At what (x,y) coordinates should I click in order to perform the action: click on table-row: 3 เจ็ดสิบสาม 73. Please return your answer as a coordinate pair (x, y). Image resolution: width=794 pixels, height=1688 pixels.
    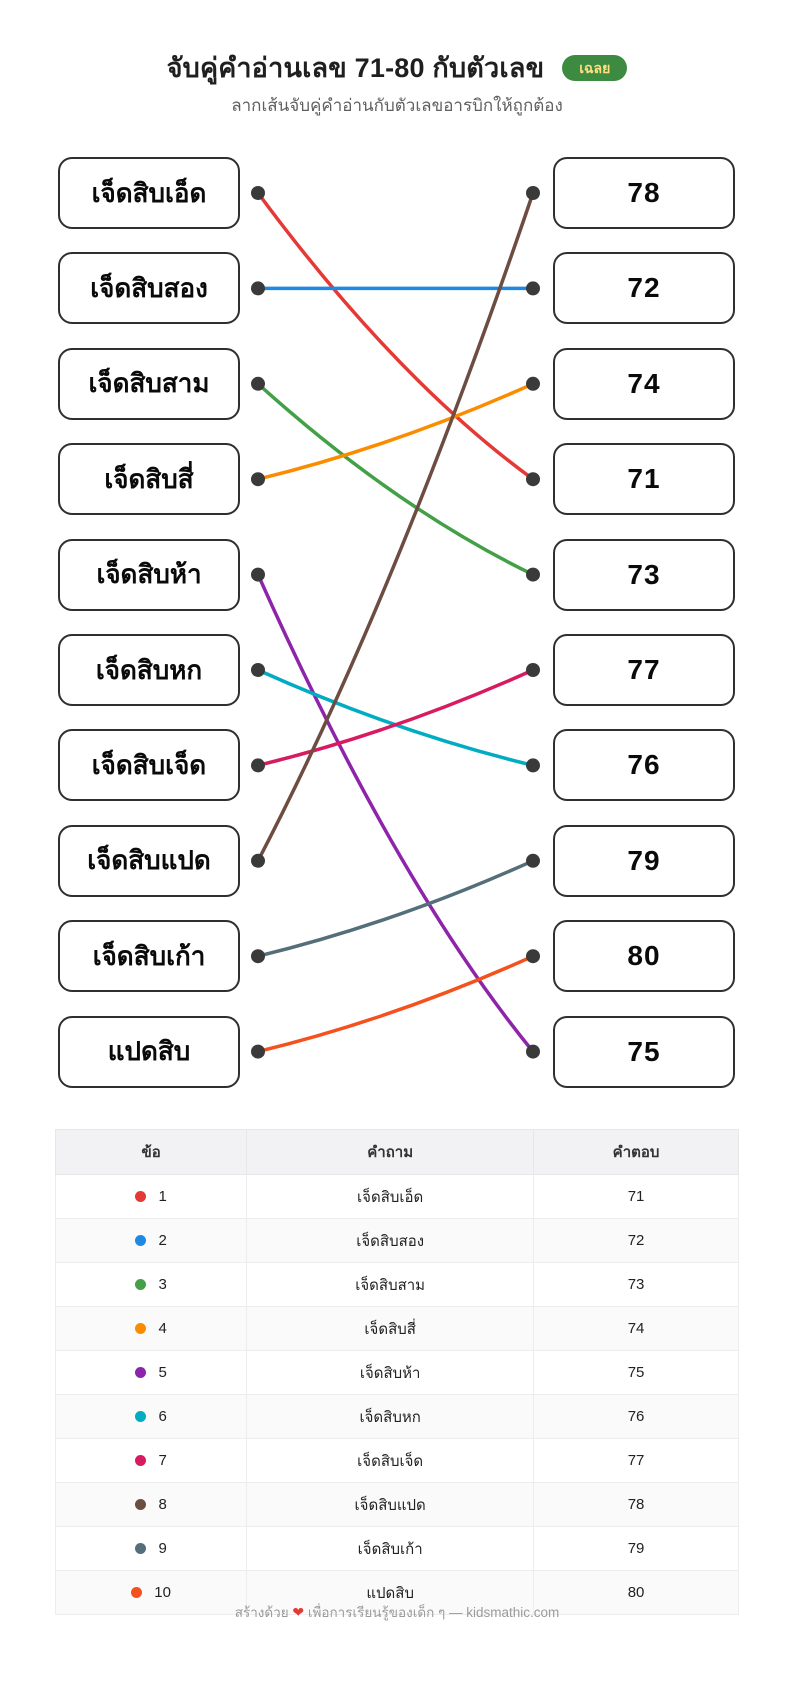
    Looking at the image, I should click on (396, 1284).